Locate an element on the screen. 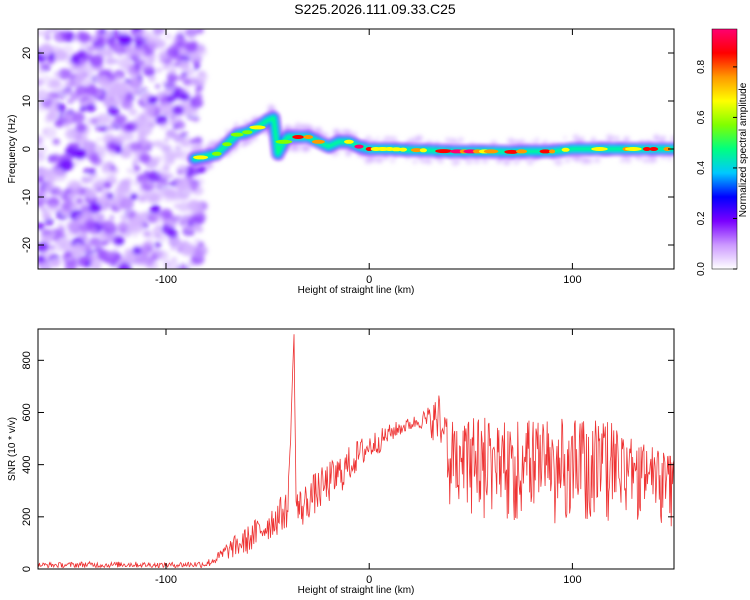 The height and width of the screenshot is (600, 750). spectrogram-x-tick-label: -100 is located at coordinates (166, 280).